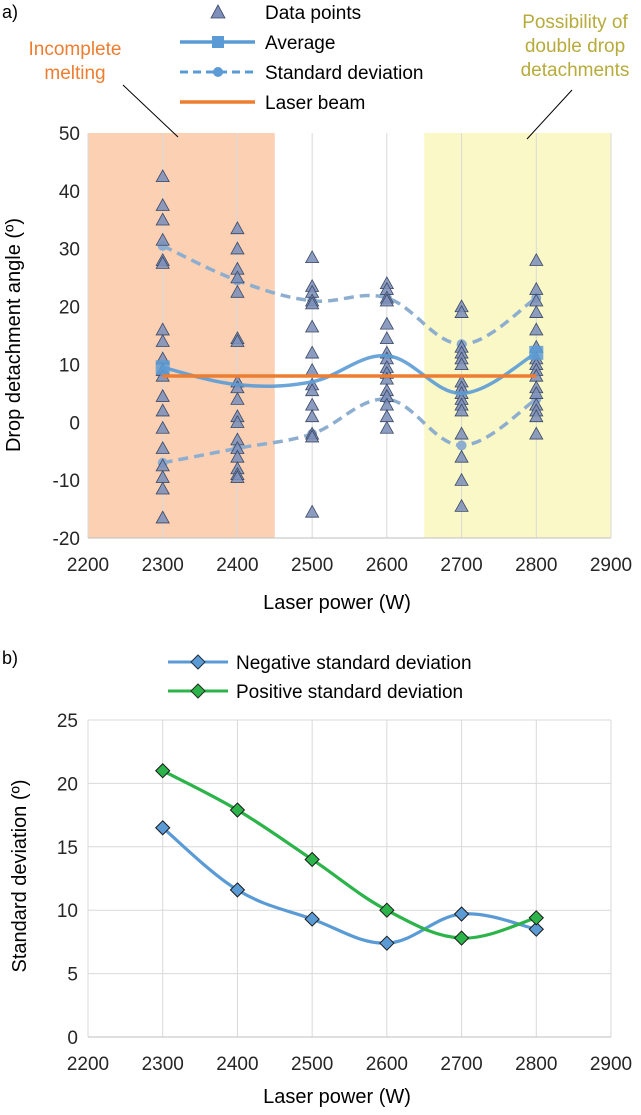  I want to click on legend-symbol-average-marker, so click(218, 42).